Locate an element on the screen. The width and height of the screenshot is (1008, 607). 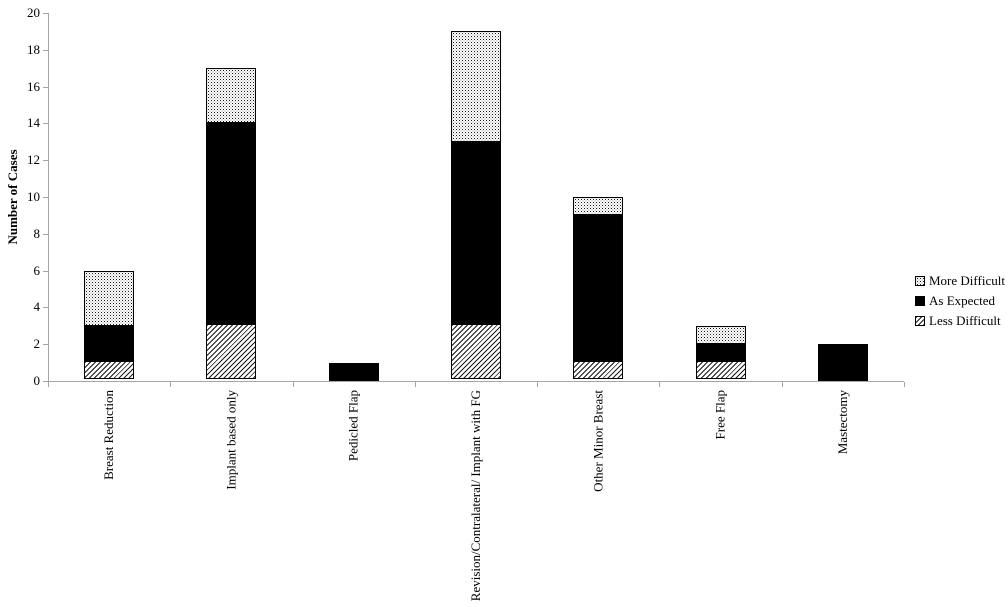
x-axis-label: Implant based only is located at coordinates (231, 440).